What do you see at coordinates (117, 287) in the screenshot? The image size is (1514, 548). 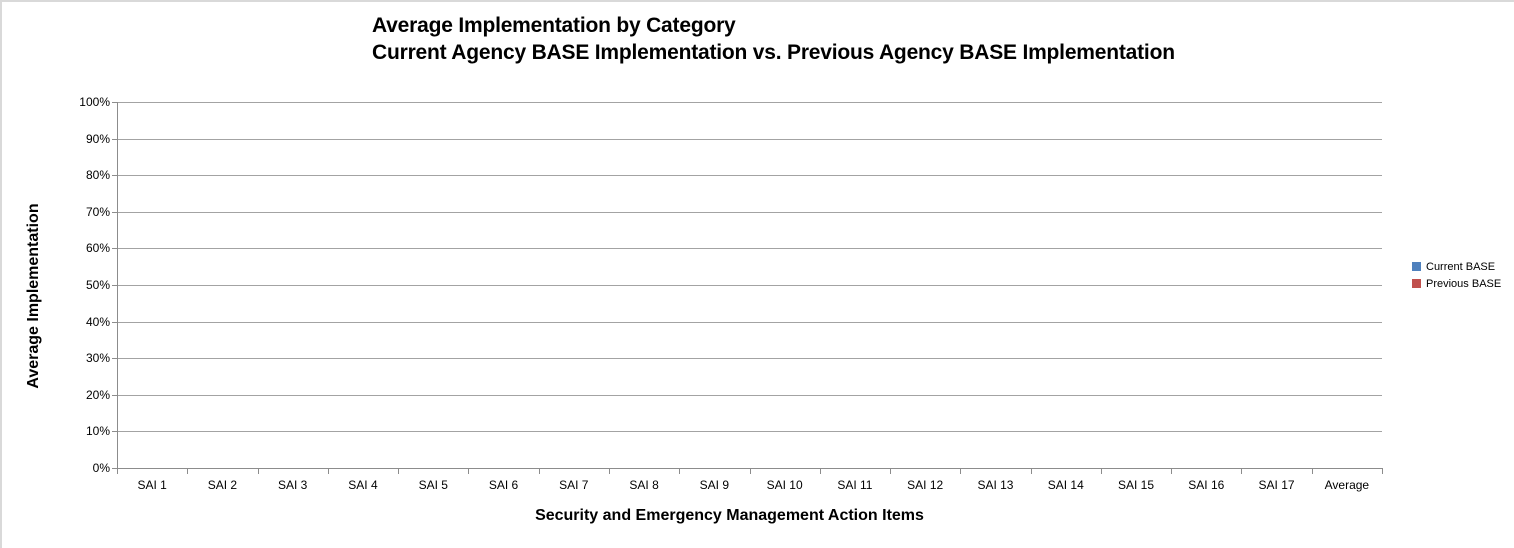 I see `y-axis-line` at bounding box center [117, 287].